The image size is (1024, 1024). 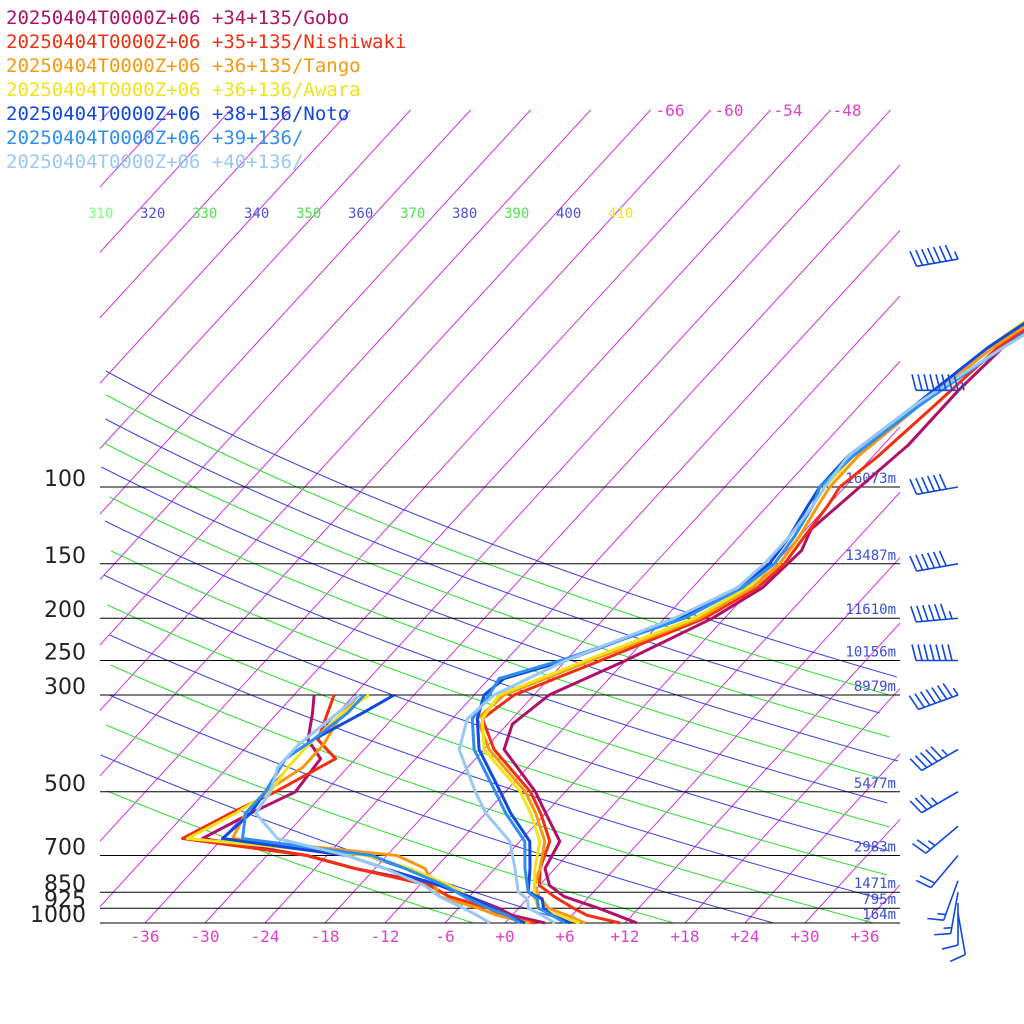 What do you see at coordinates (870, 610) in the screenshot?
I see `height-label: 11610m` at bounding box center [870, 610].